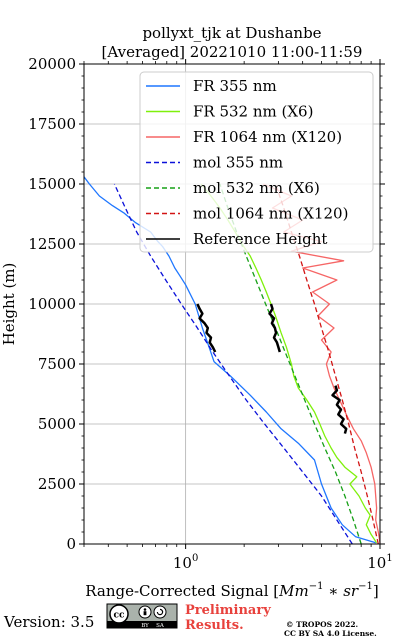 The image size is (400, 640). Describe the element at coordinates (52, 244) in the screenshot. I see `y-tick-label: 12500` at that location.